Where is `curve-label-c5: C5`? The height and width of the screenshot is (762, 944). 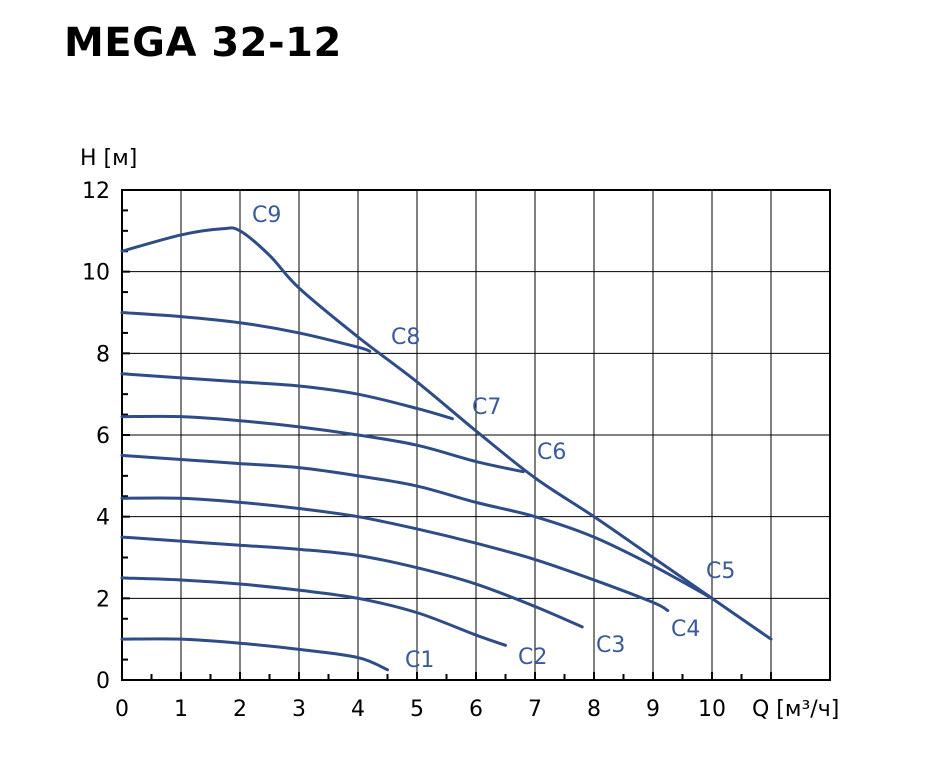
curve-label-c5: C5 is located at coordinates (720, 571).